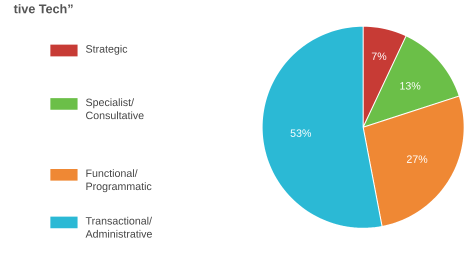 This screenshot has height=269, width=470. I want to click on chart-title: tive Tech”, so click(43, 9).